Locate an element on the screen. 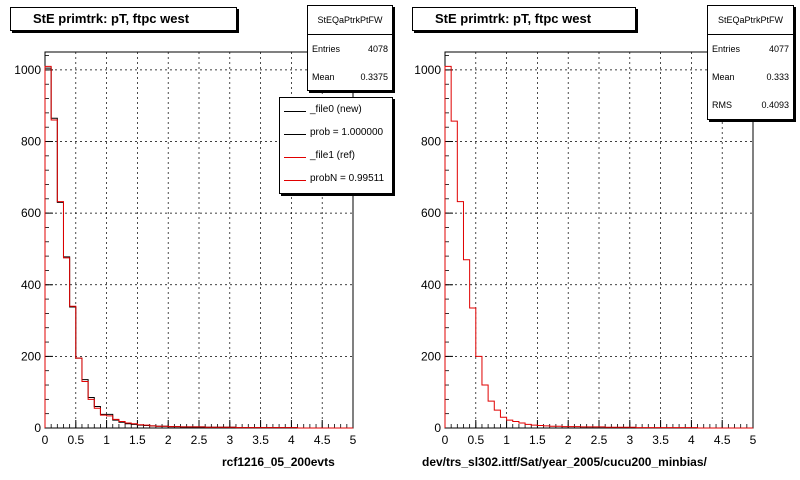 The width and height of the screenshot is (800, 480). right-stats-row-rms: RMS 0.4093 is located at coordinates (750, 105).